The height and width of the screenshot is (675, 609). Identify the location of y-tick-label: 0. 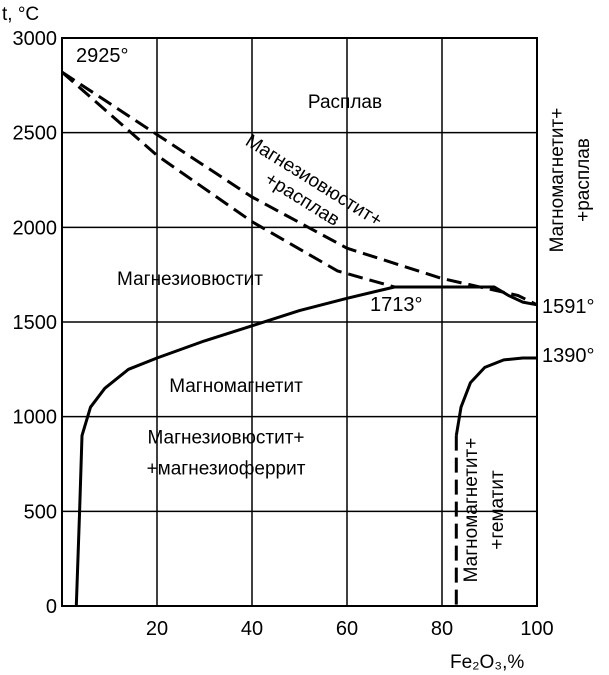
(51, 607).